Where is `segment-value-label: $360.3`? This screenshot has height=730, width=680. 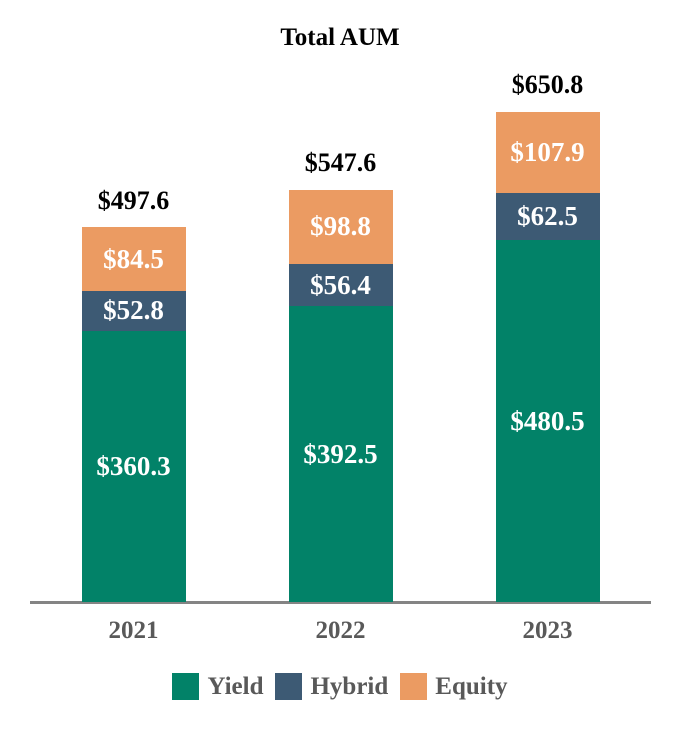 segment-value-label: $360.3 is located at coordinates (133, 465).